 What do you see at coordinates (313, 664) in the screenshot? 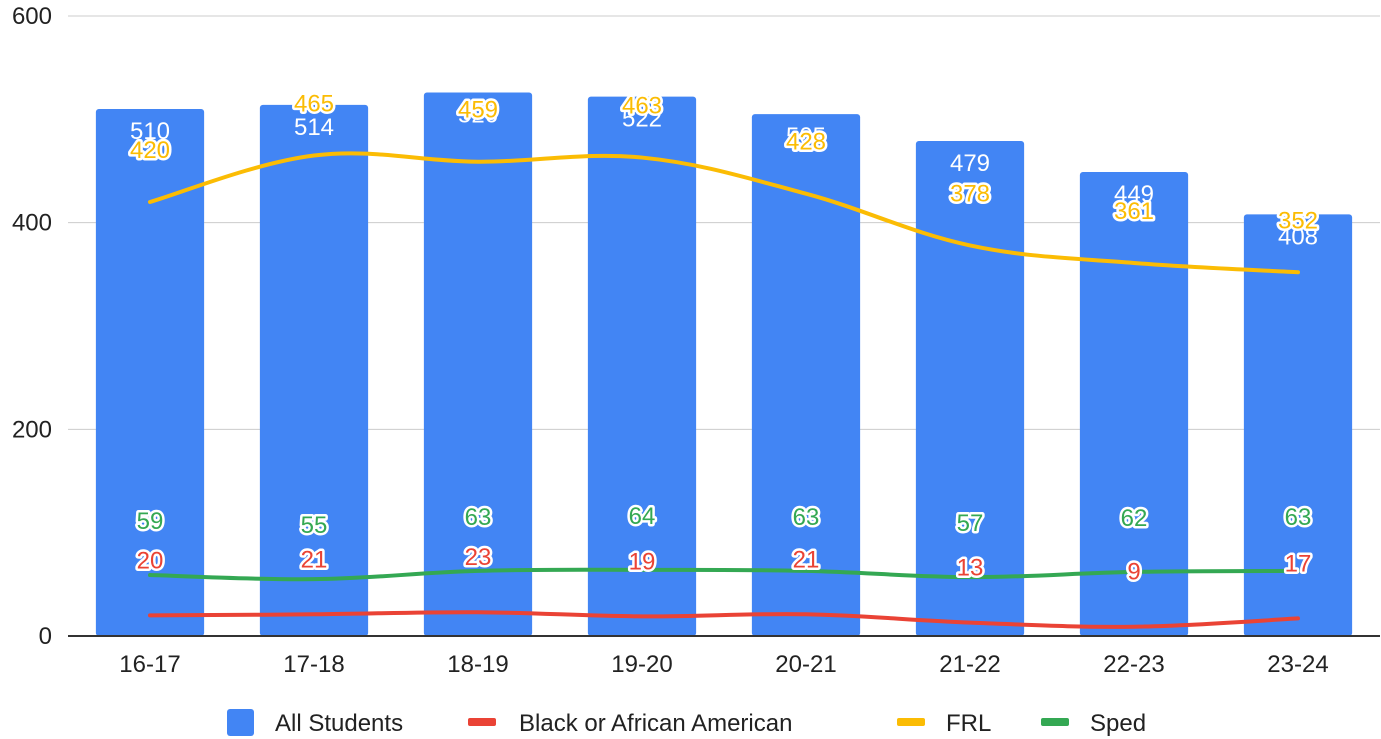
I see `x-tick-label: 17-18` at bounding box center [313, 664].